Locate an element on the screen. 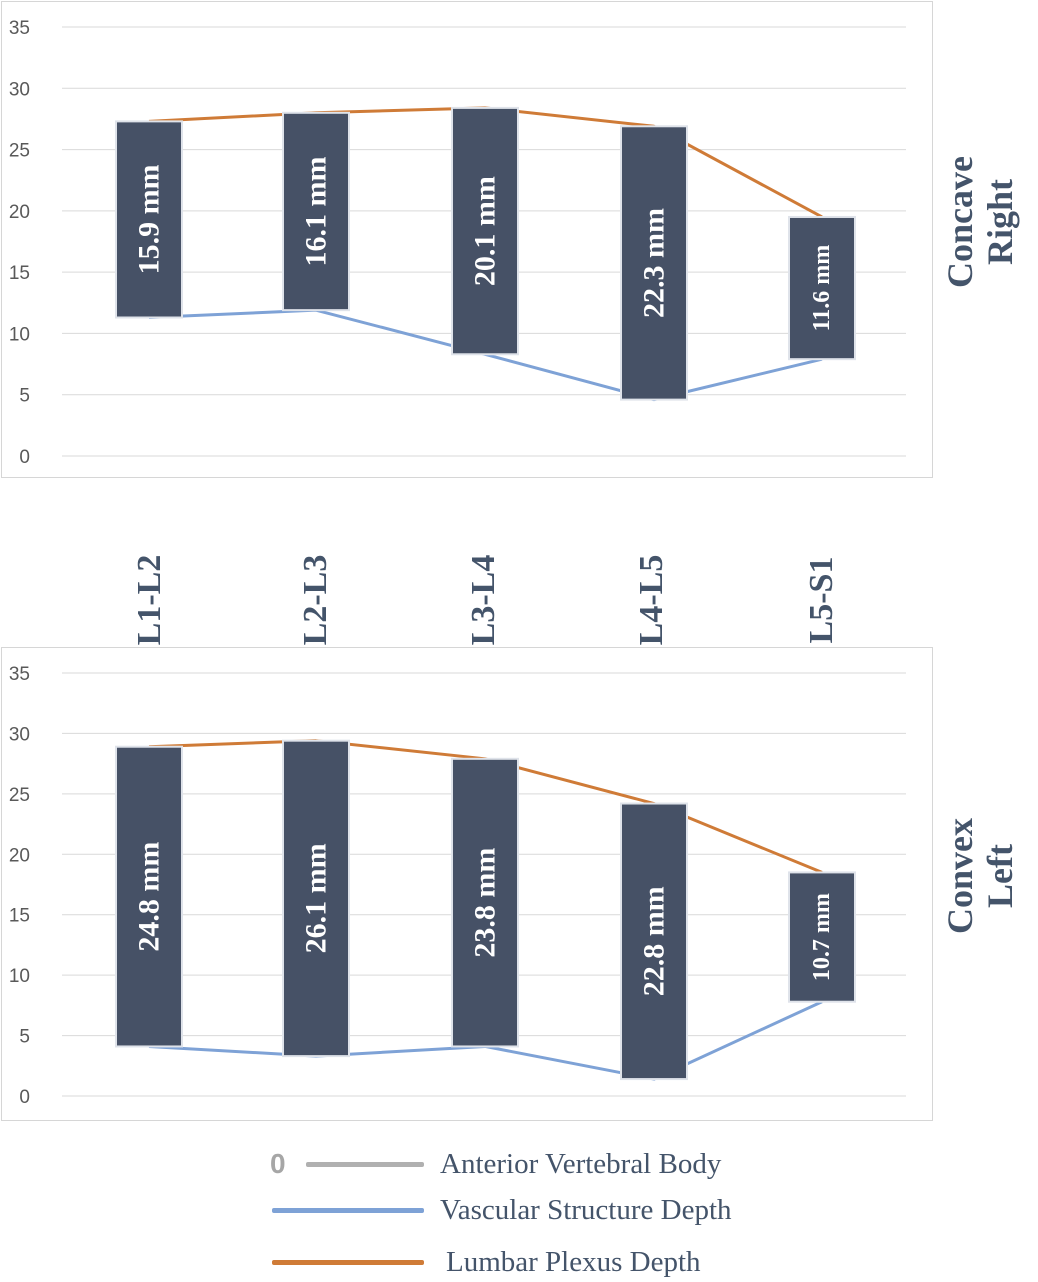 The width and height of the screenshot is (1038, 1282). panel-title-concave-right: Concave Right is located at coordinates (989, 222).